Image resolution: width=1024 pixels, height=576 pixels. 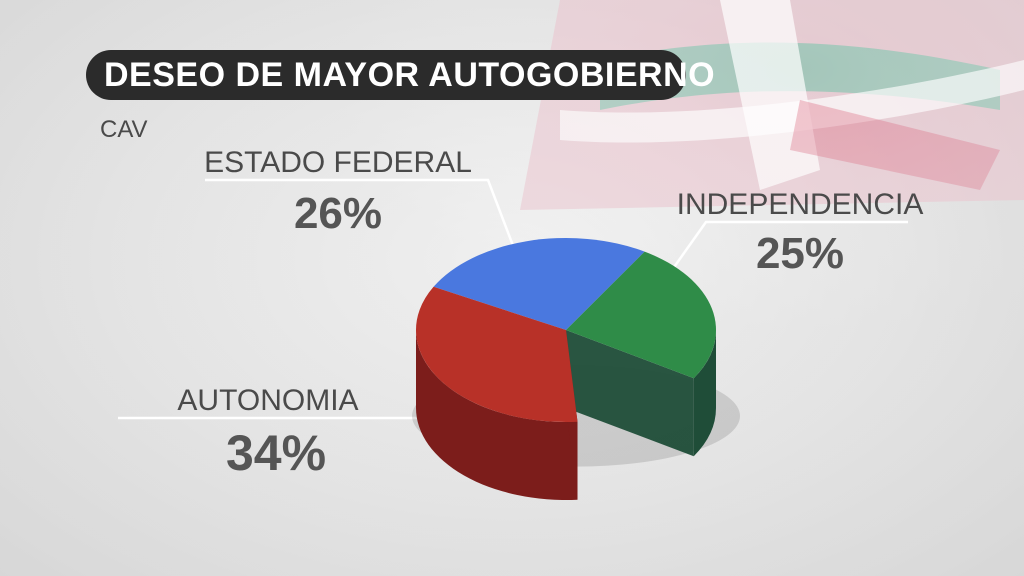 What do you see at coordinates (276, 453) in the screenshot?
I see `value-autonomia: 34%` at bounding box center [276, 453].